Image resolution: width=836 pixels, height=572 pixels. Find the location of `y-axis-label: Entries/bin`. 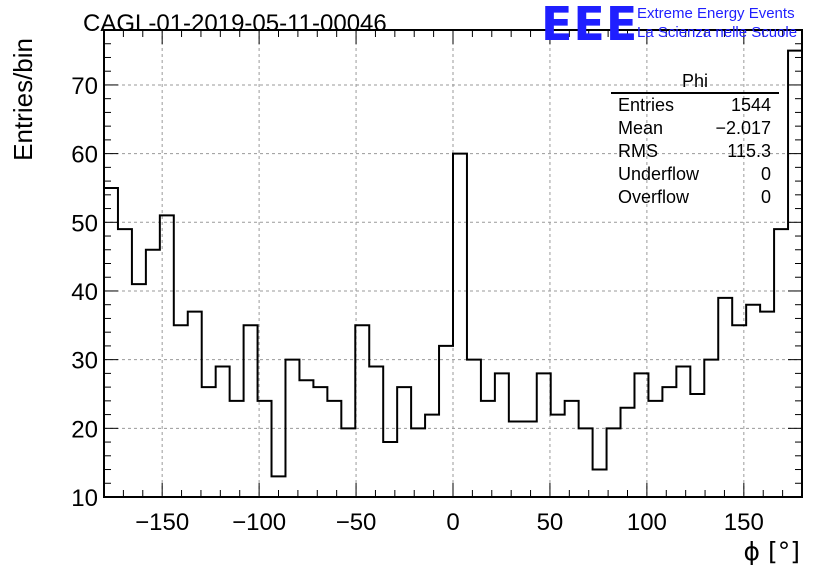

y-axis-label: Entries/bin is located at coordinates (23, 99).